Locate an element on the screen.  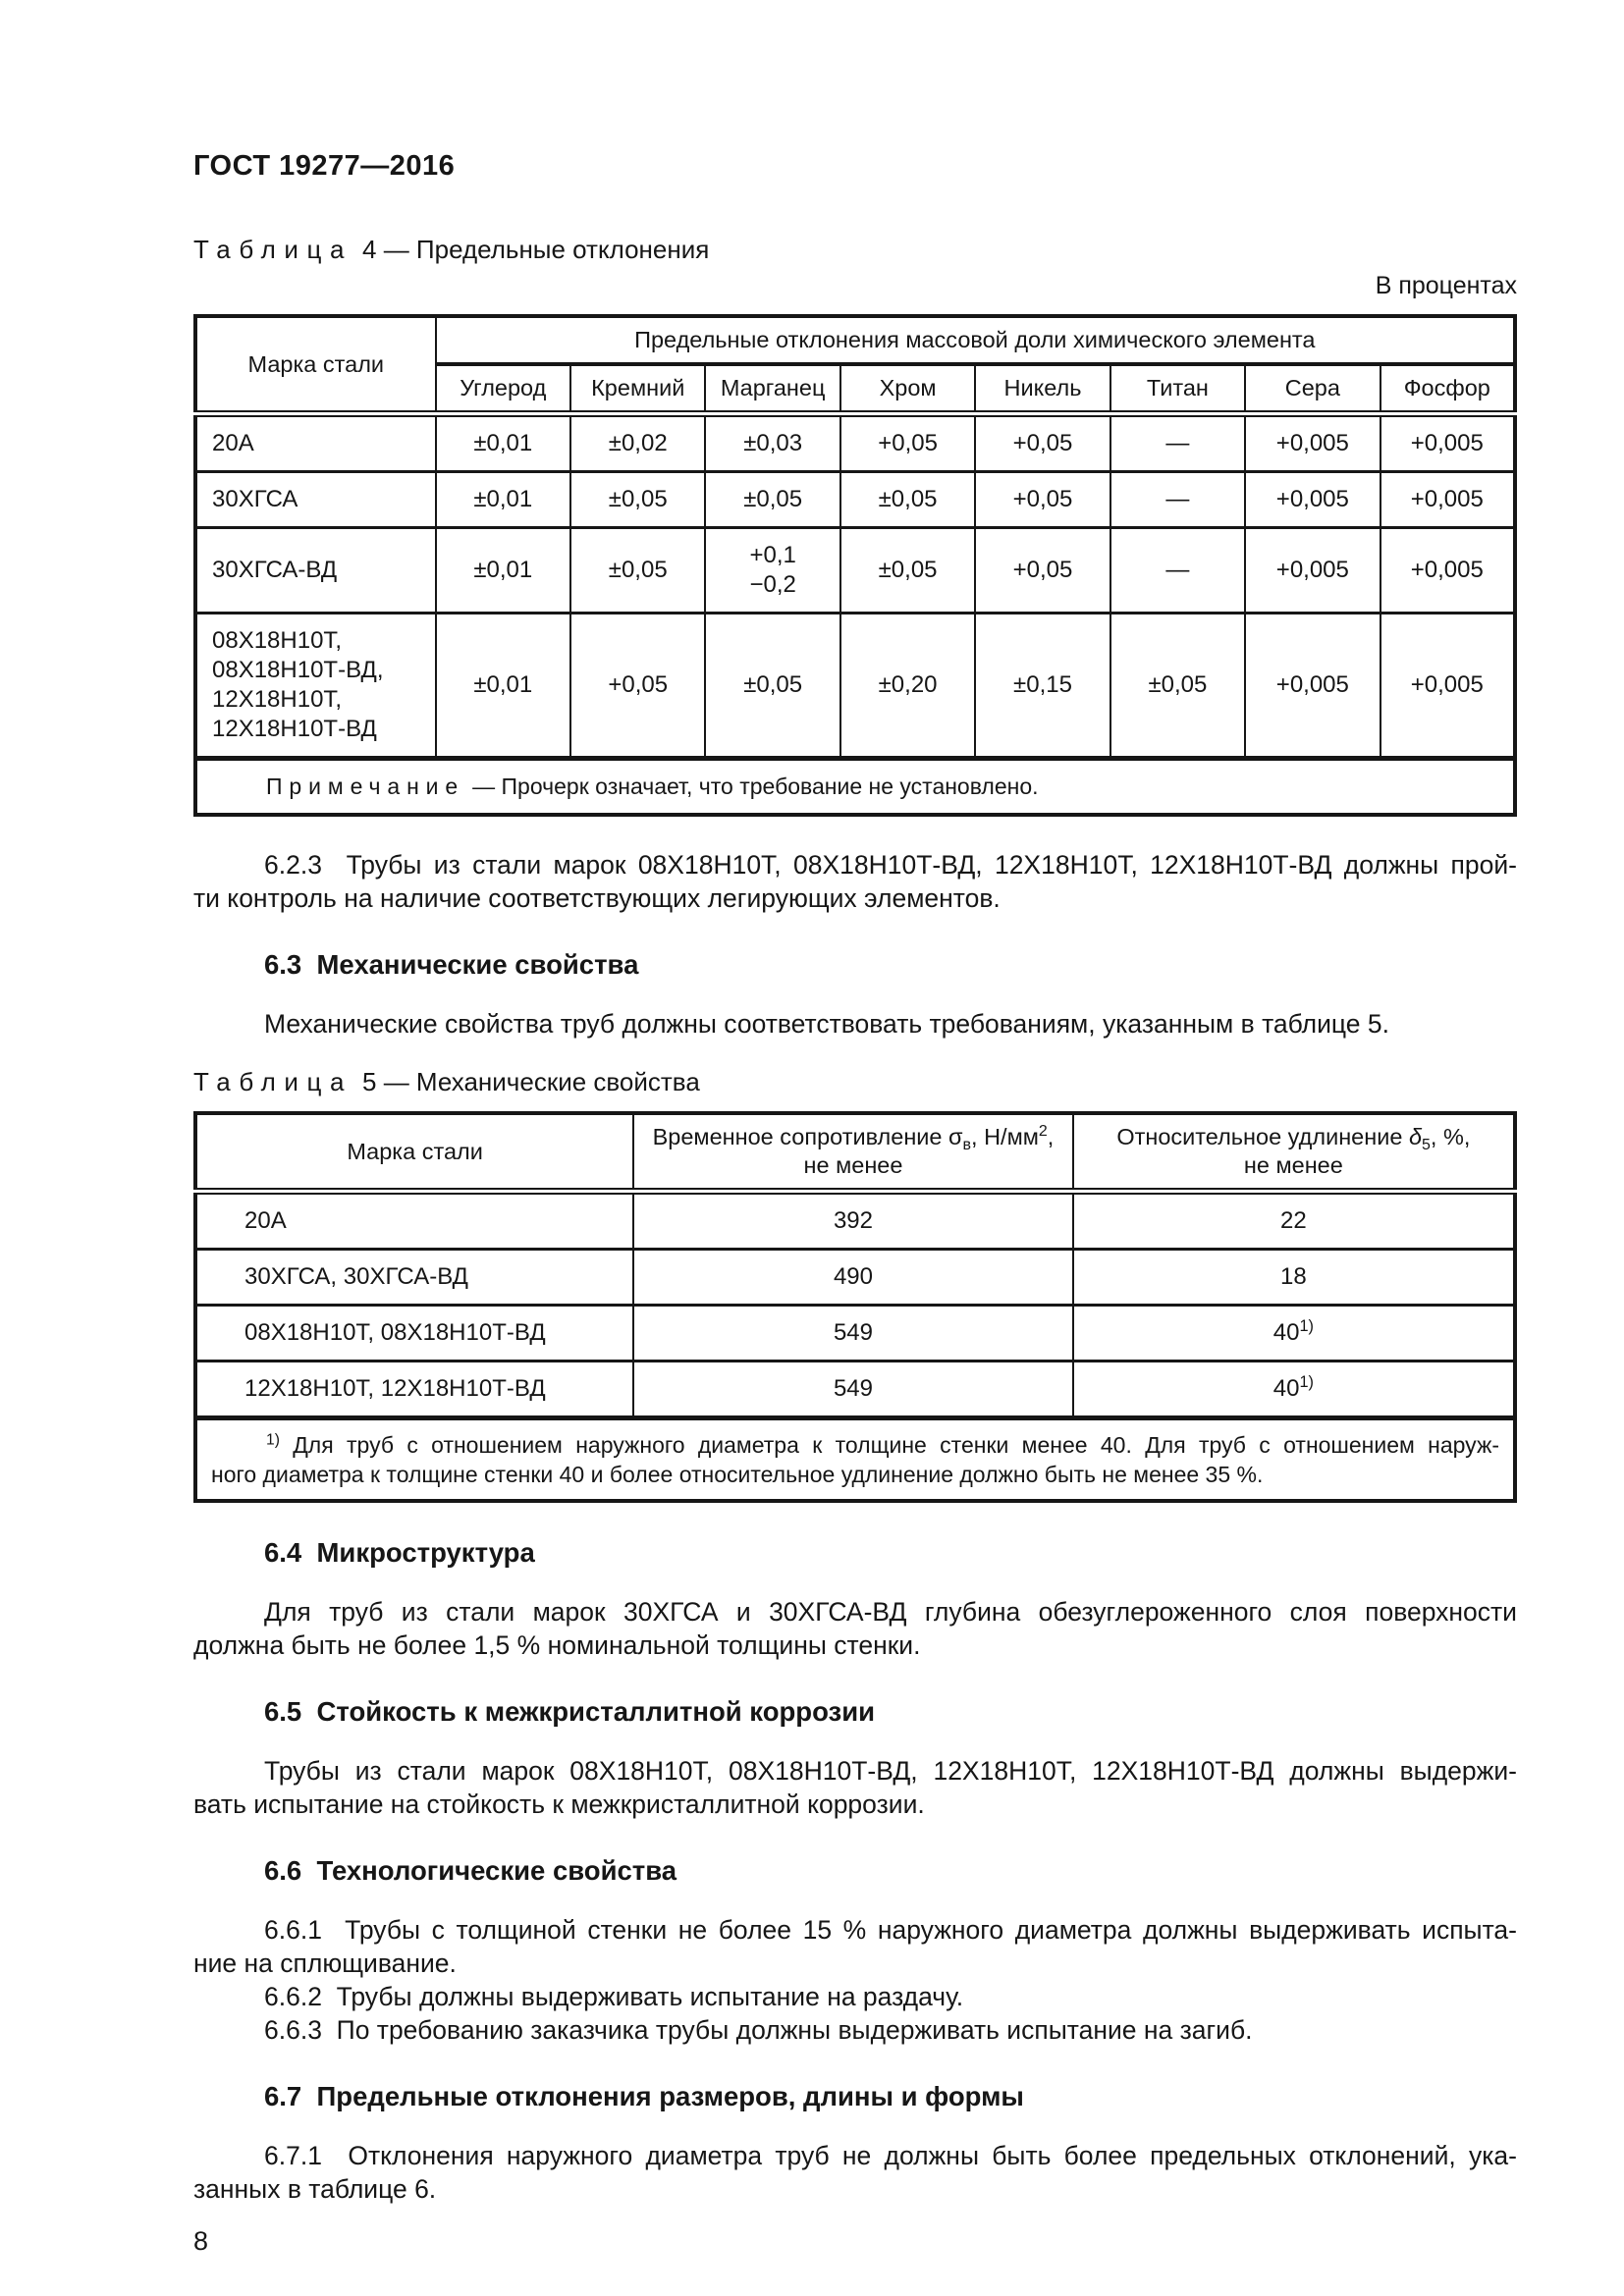
value-cell: ±0,02 is located at coordinates (638, 442).